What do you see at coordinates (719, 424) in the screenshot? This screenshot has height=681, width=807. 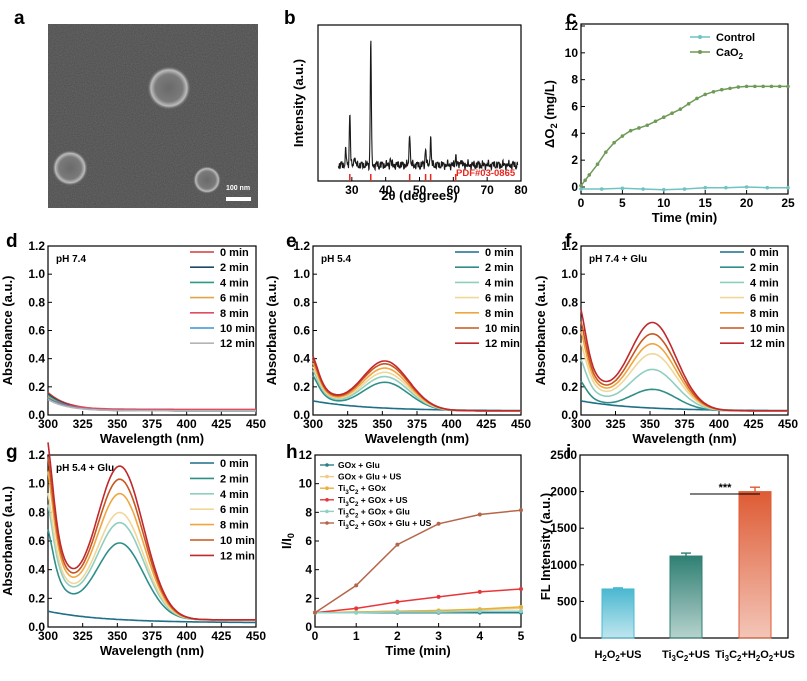 I see `chart-f-x-tick-label: 400` at bounding box center [719, 424].